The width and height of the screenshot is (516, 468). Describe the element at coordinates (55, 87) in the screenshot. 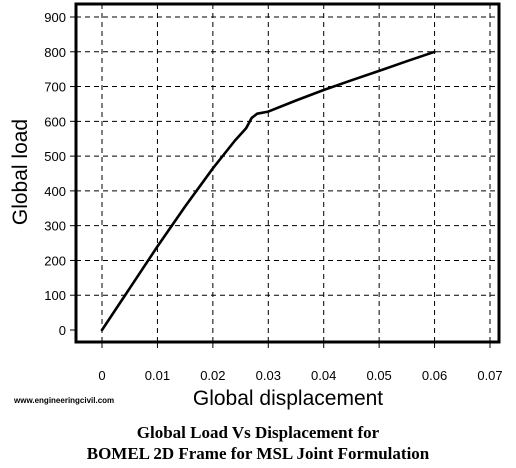

I see `y-tick-label: 700` at that location.